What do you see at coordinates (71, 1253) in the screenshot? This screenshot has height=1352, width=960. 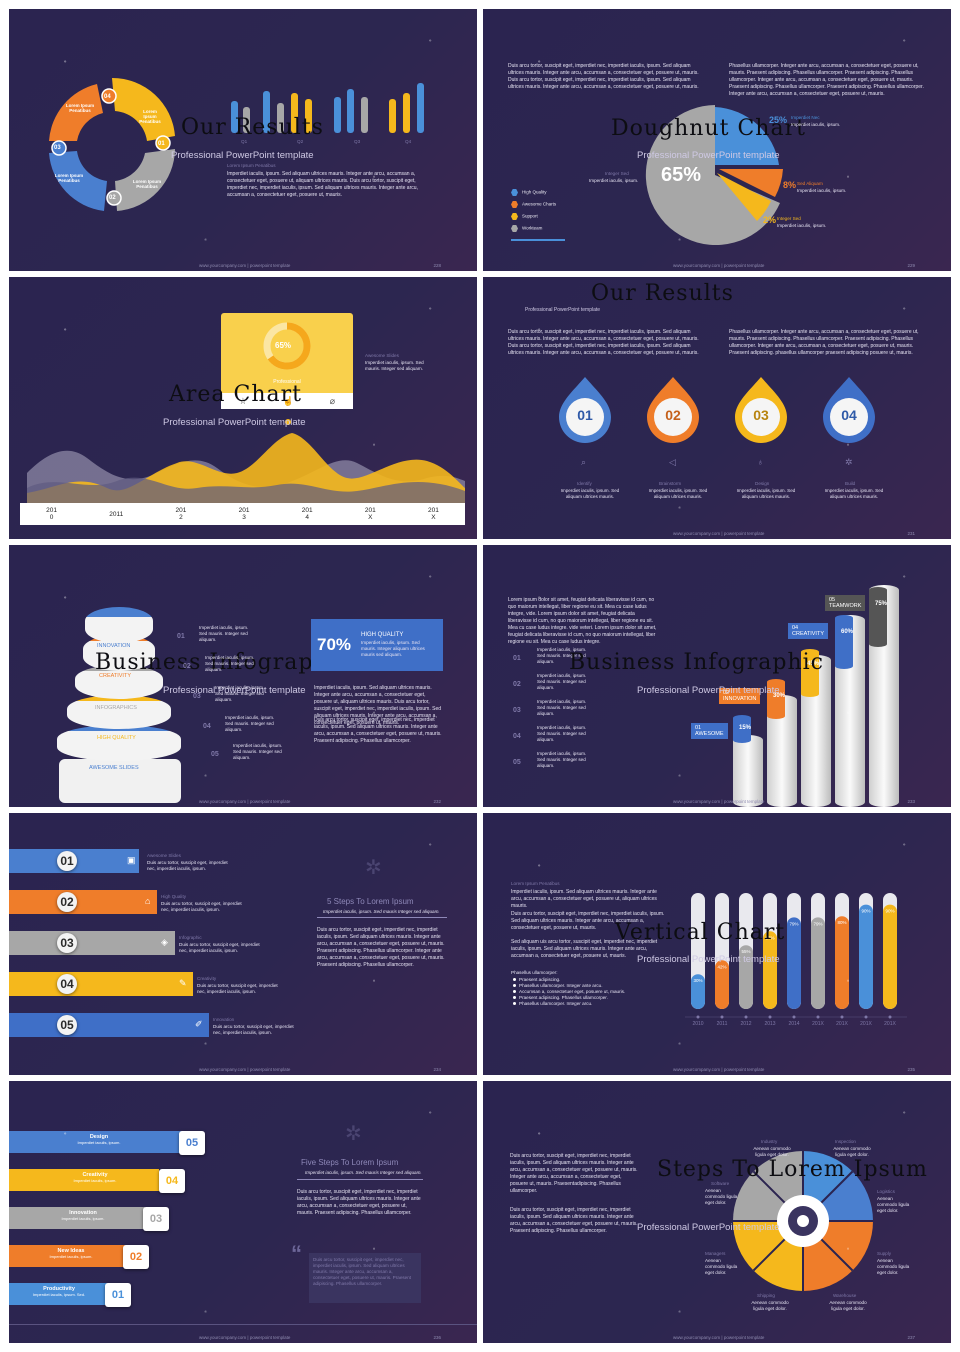 I see `band-text-4: New Ideas Imperdiet iaculis, ipsum.` at bounding box center [71, 1253].